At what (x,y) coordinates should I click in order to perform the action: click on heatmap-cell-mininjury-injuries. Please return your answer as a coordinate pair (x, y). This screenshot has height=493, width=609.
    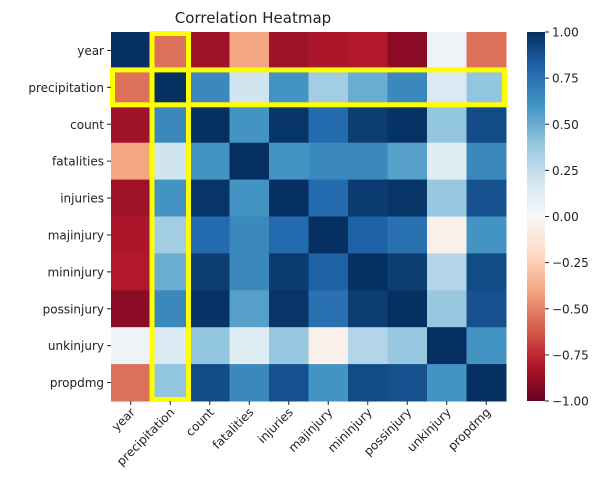
    Looking at the image, I should click on (289, 272).